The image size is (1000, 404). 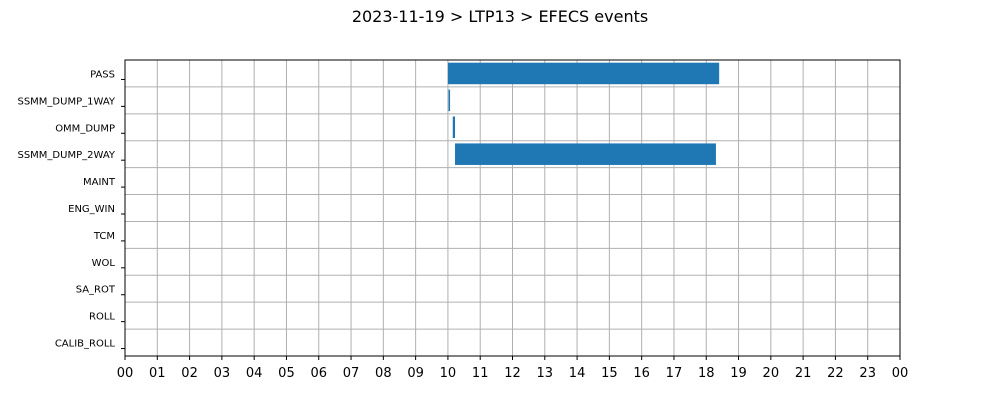 I want to click on y-tick-label: SA_ROT, so click(x=96, y=290).